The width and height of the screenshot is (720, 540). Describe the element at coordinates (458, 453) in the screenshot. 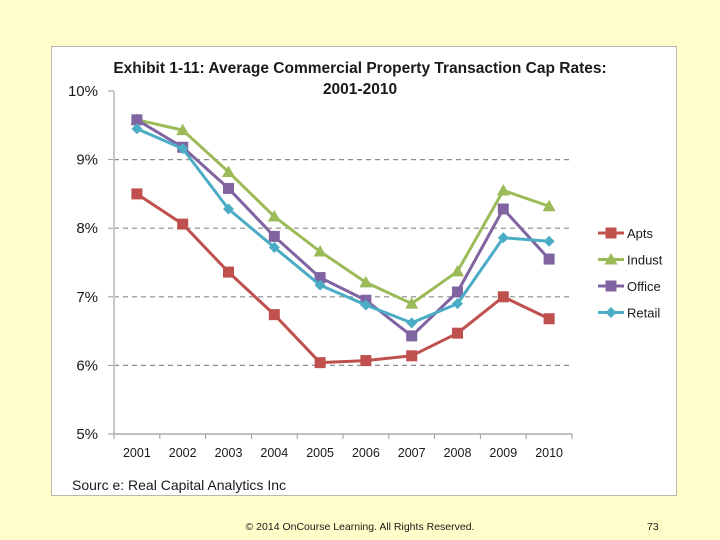

I see `x-tick-label: 2008` at that location.